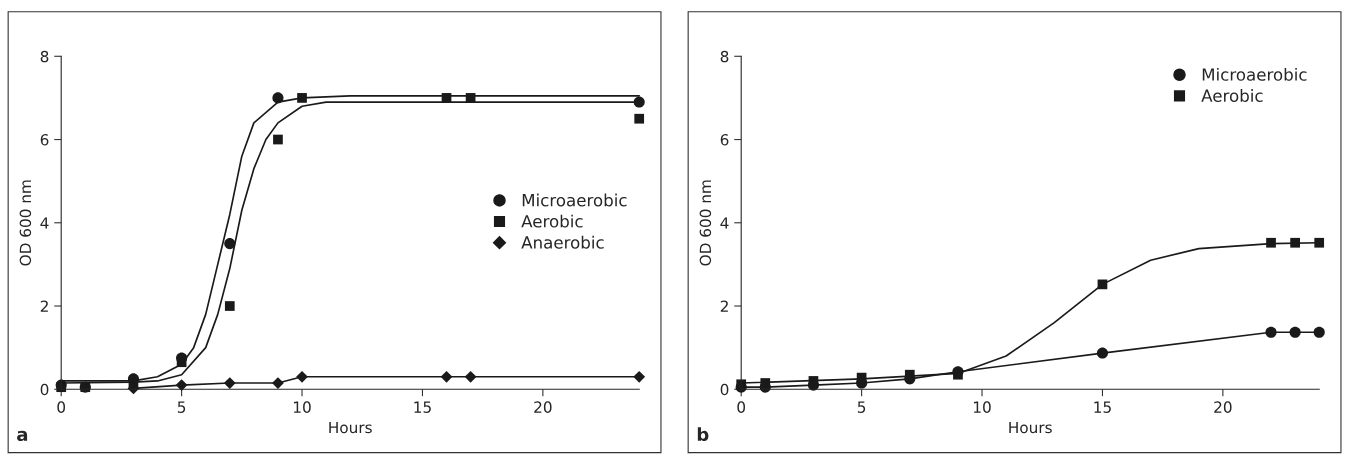 The width and height of the screenshot is (1360, 469). Describe the element at coordinates (703, 434) in the screenshot. I see `text: b` at that location.